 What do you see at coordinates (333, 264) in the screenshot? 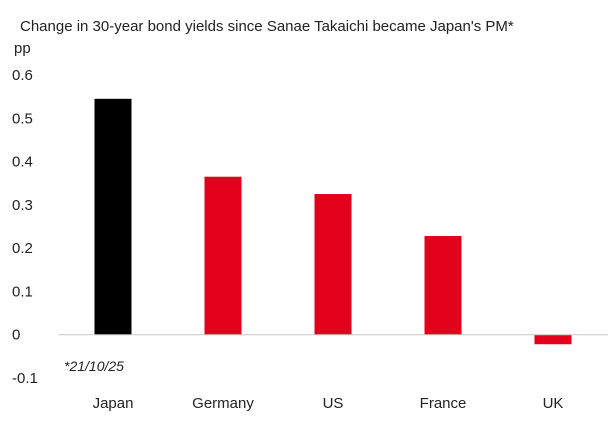
I see `bar-us` at bounding box center [333, 264].